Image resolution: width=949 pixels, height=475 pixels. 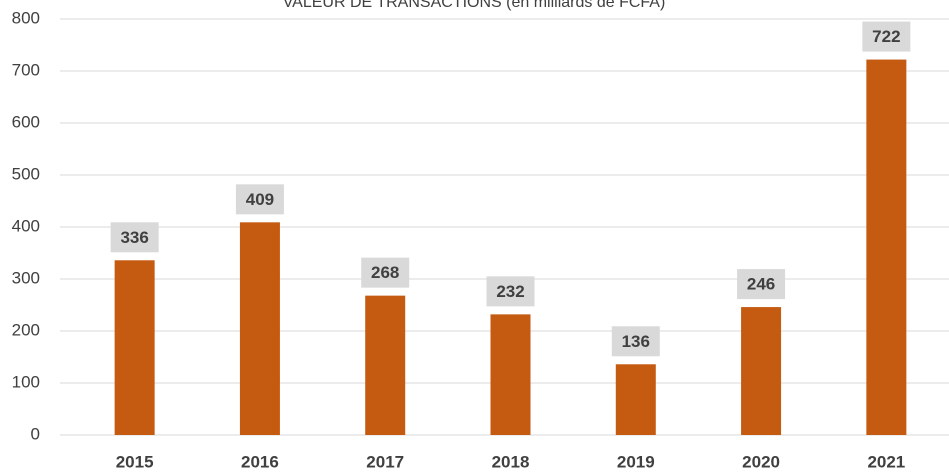 I want to click on value-label: 268, so click(x=385, y=272).